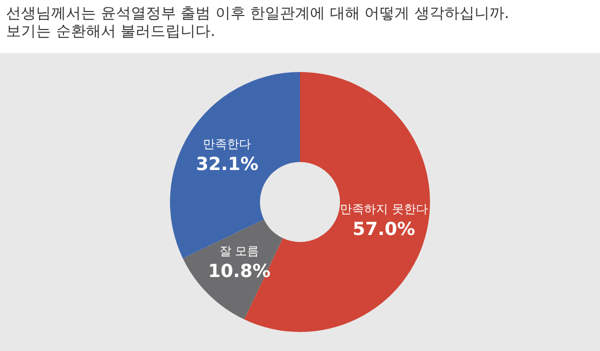  Describe the element at coordinates (384, 209) in the screenshot. I see `slice-label: 만족하지 못한다` at that location.